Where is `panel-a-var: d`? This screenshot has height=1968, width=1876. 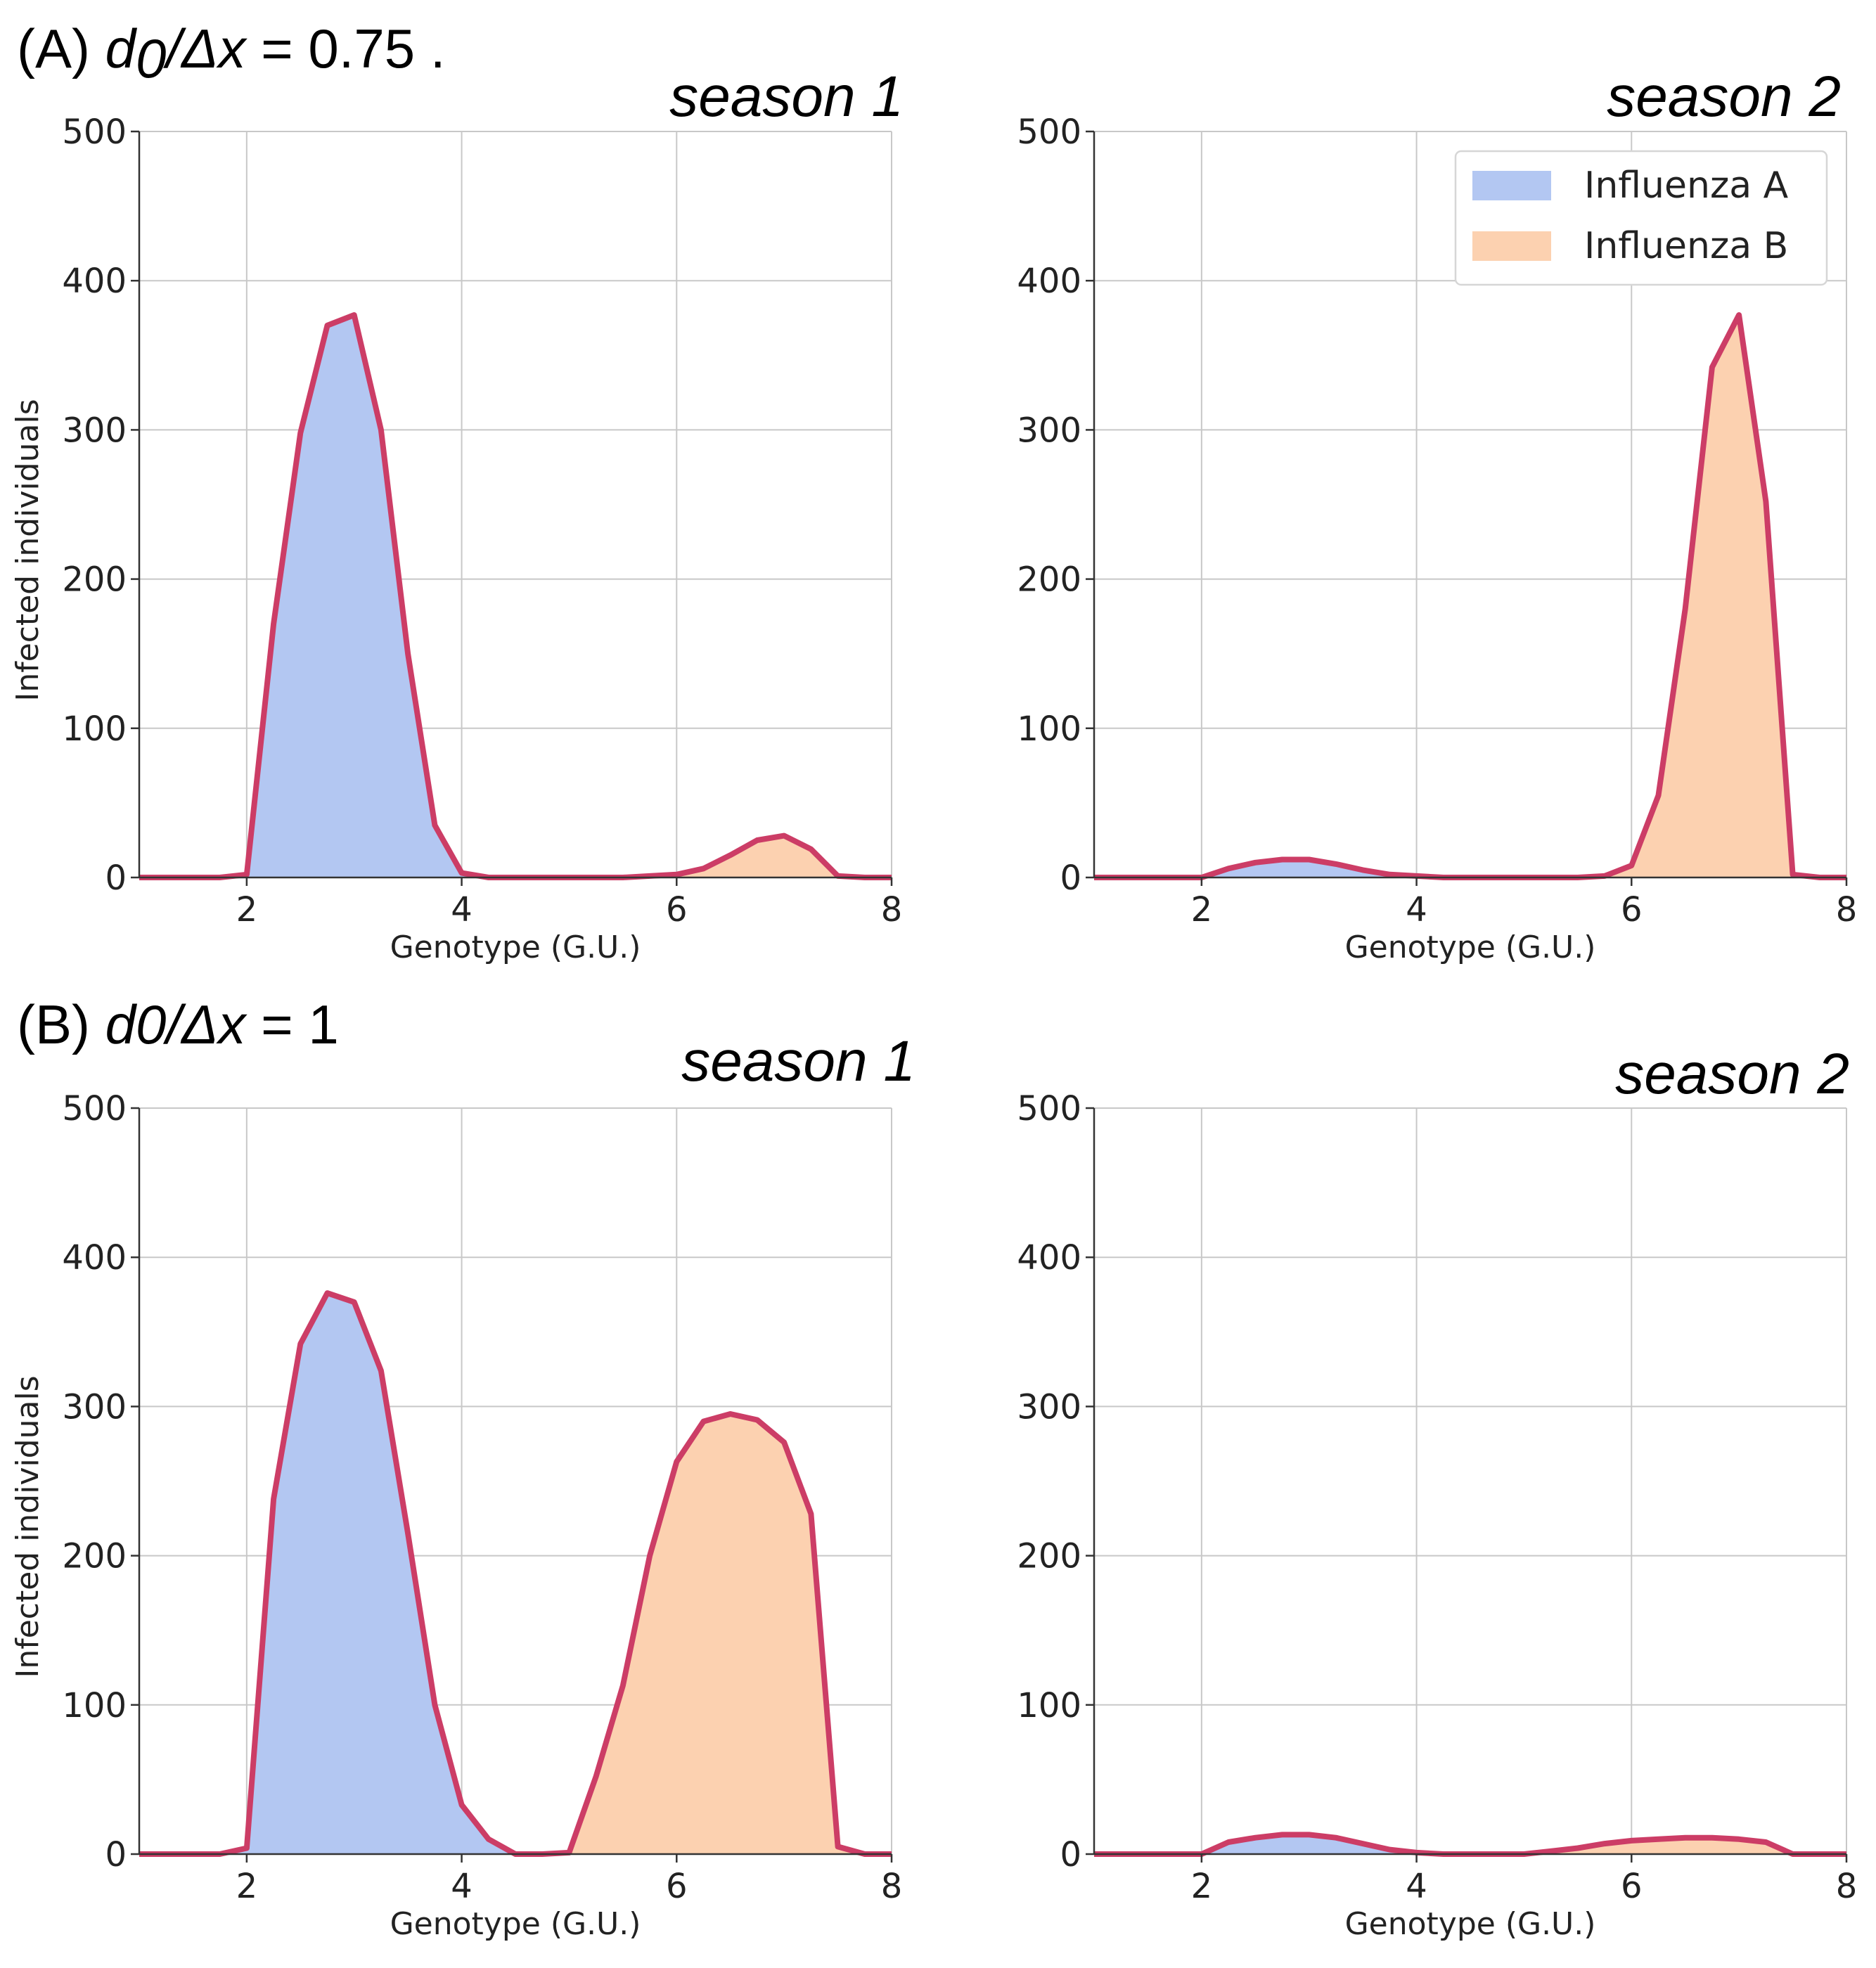
panel-a-var: d is located at coordinates (121, 49).